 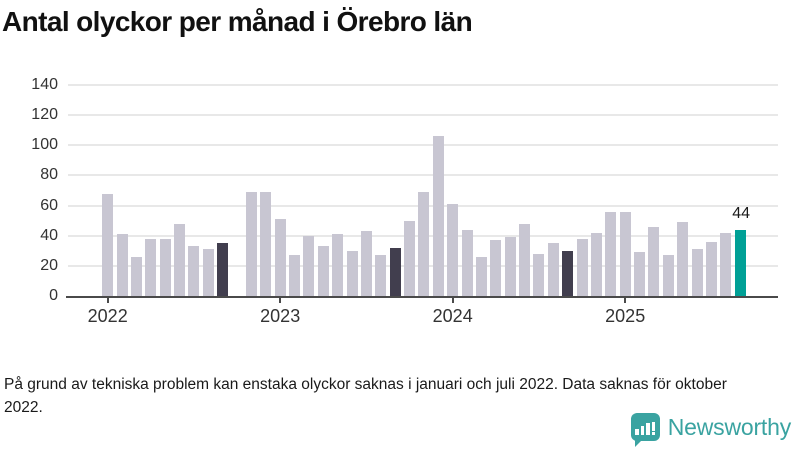 I want to click on y-axis-label-20: 20, so click(x=49, y=265).